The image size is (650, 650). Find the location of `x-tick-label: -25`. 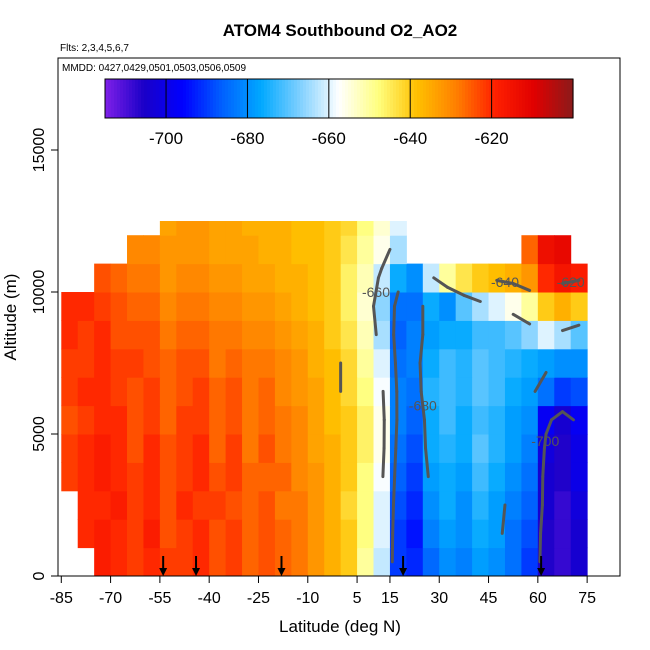

x-tick-label: -25 is located at coordinates (258, 598).